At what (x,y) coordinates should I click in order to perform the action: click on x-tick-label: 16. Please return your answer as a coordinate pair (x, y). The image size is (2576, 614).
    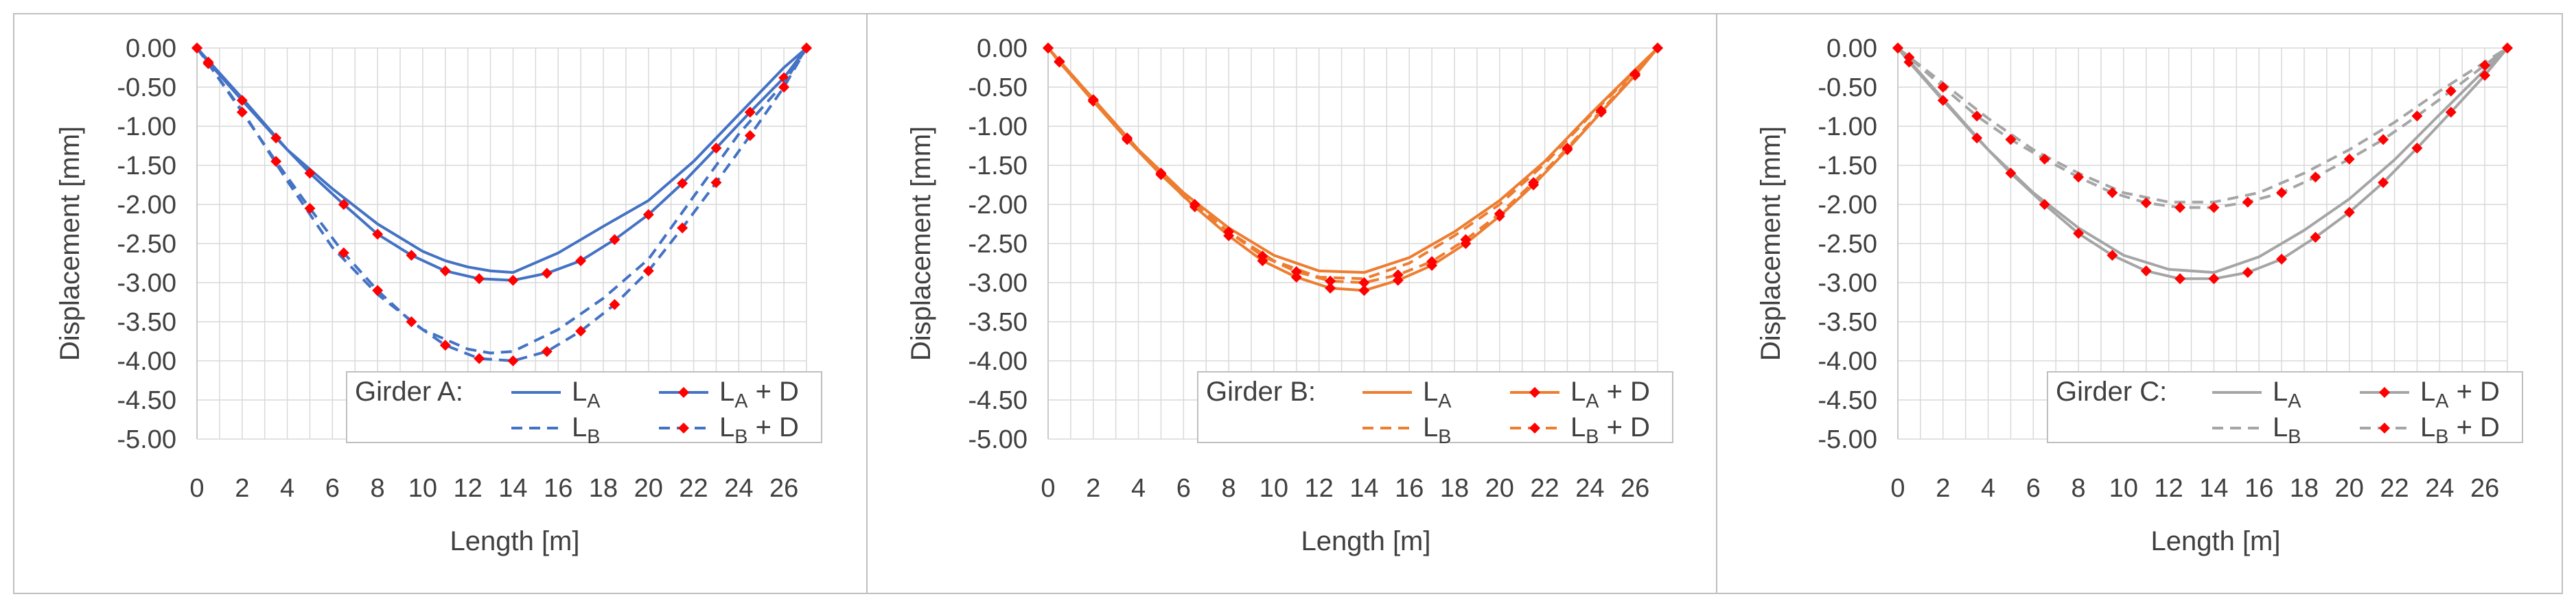
    Looking at the image, I should click on (2258, 489).